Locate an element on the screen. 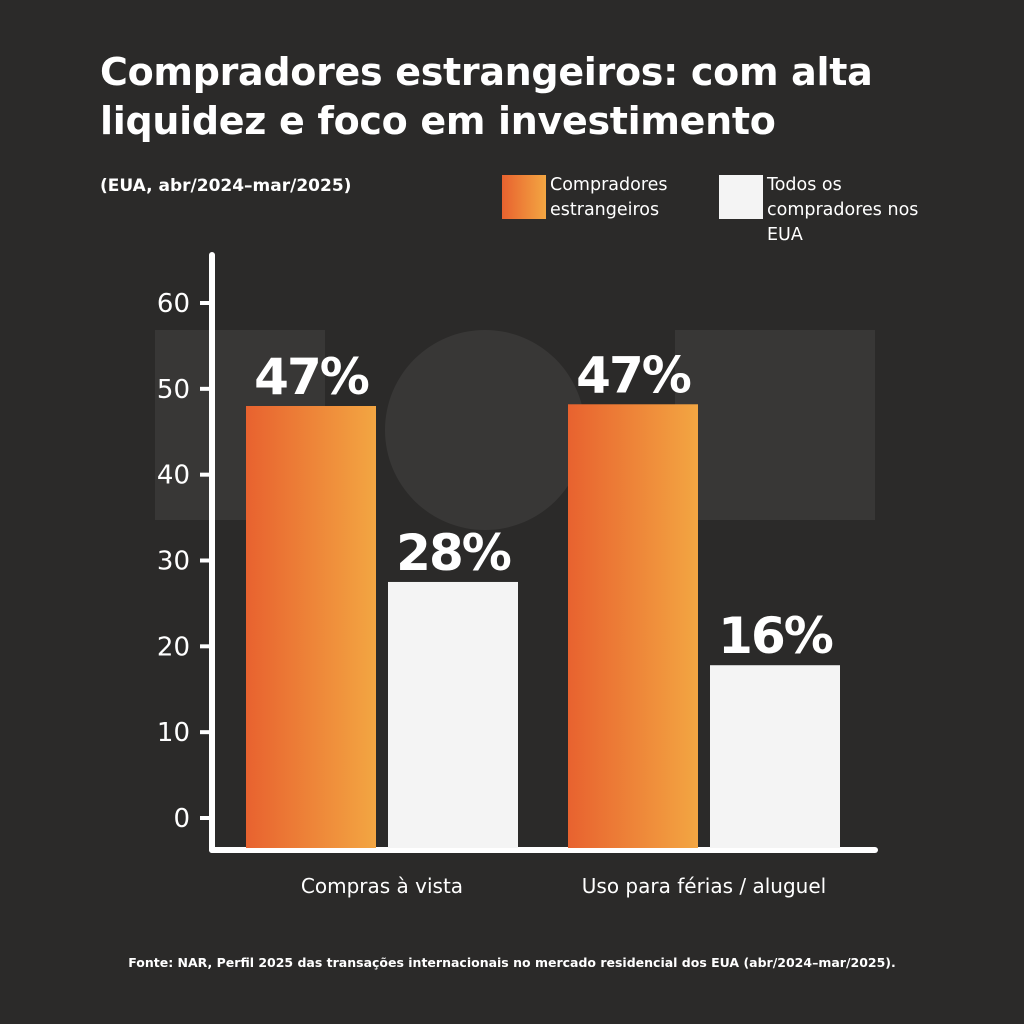 This screenshot has height=1024, width=1024. legend-item-foreign-buyers: Compradores estrangeiros is located at coordinates (606, 198).